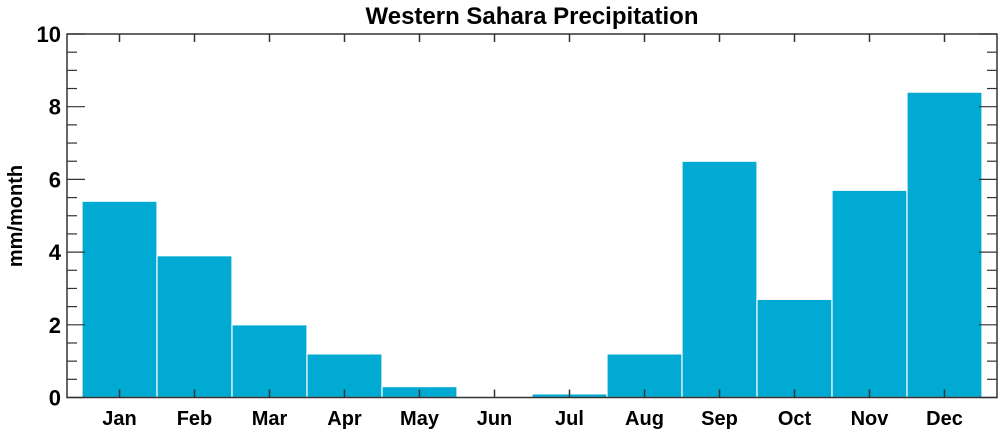 The height and width of the screenshot is (438, 1000). What do you see at coordinates (495, 419) in the screenshot?
I see `x-tick-label: Jun` at bounding box center [495, 419].